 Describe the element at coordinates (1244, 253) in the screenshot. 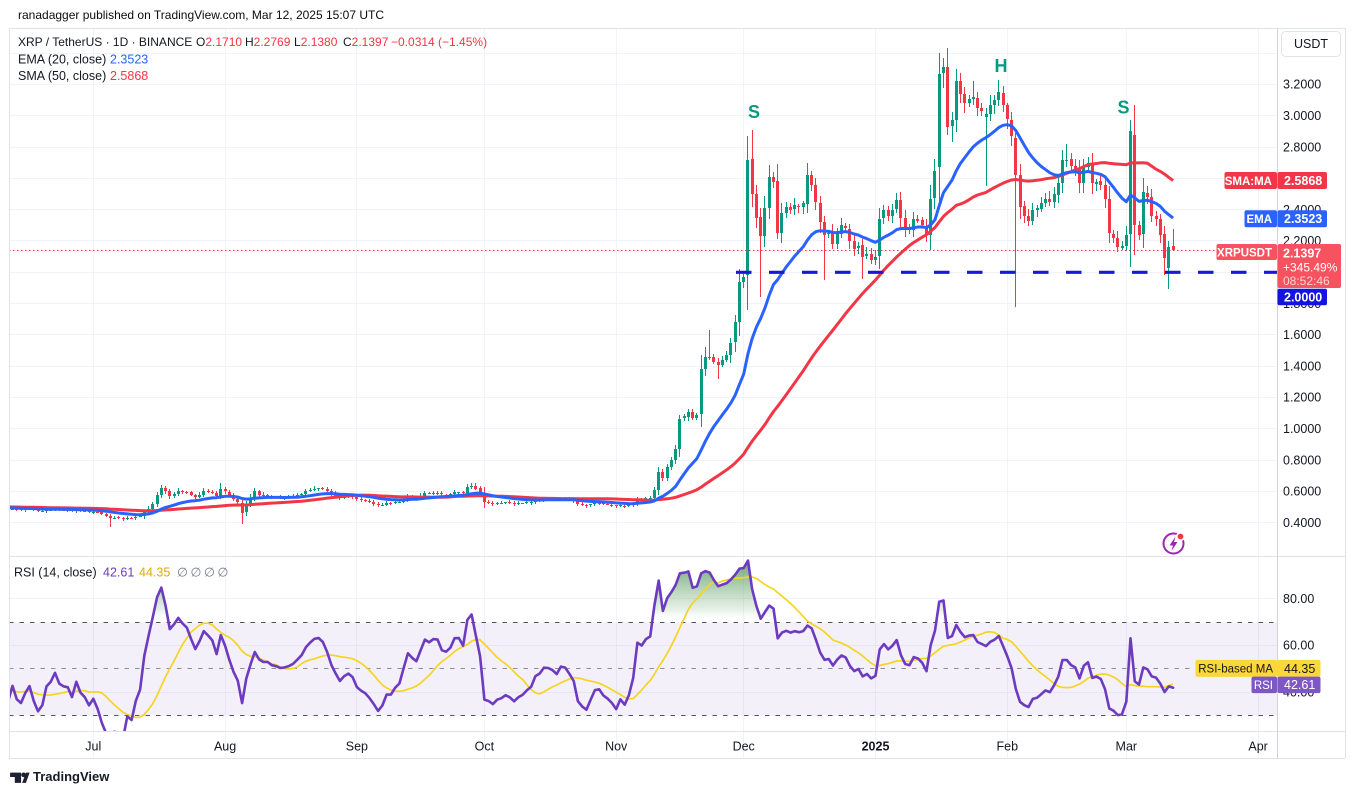

I see `svg-text: XRPUSDT` at that location.